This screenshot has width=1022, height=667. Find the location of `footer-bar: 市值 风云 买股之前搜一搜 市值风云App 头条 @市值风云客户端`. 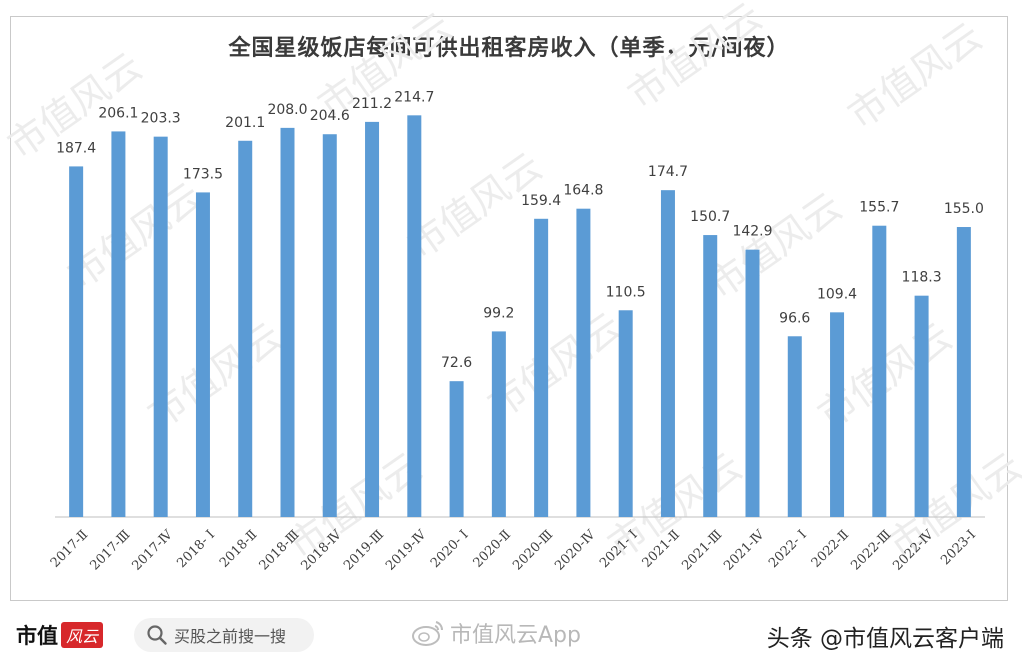

footer-bar: 市值 风云 买股之前搜一搜 市值风云App 头条 @市值风云客户端 is located at coordinates (511, 634).